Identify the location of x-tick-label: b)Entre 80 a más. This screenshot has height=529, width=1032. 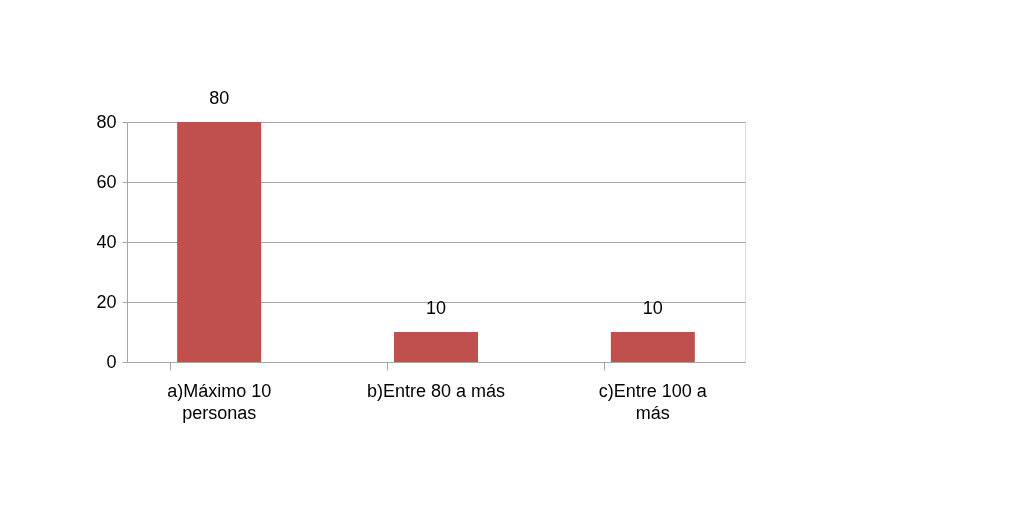
(436, 390).